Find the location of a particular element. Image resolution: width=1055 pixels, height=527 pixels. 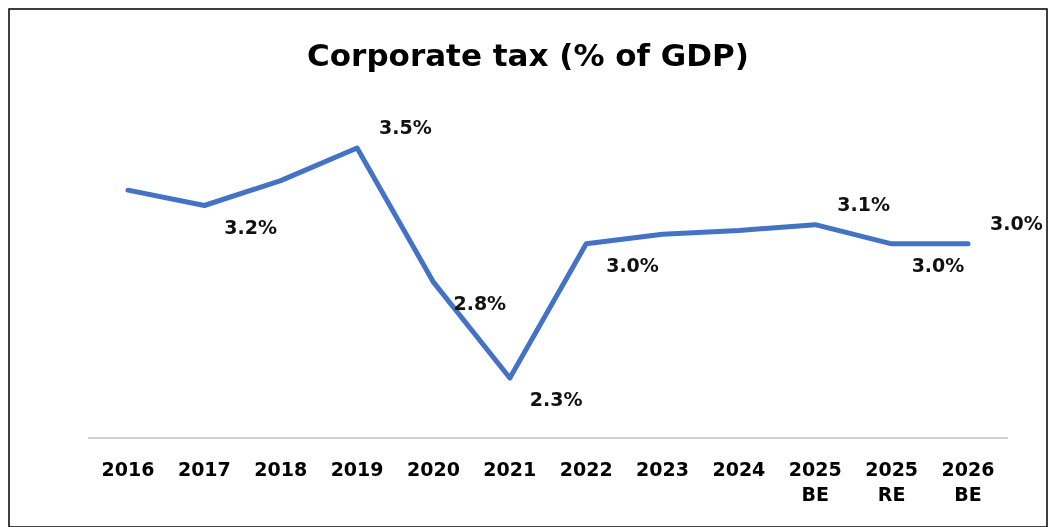

x-tick-label: 2020 is located at coordinates (433, 469).